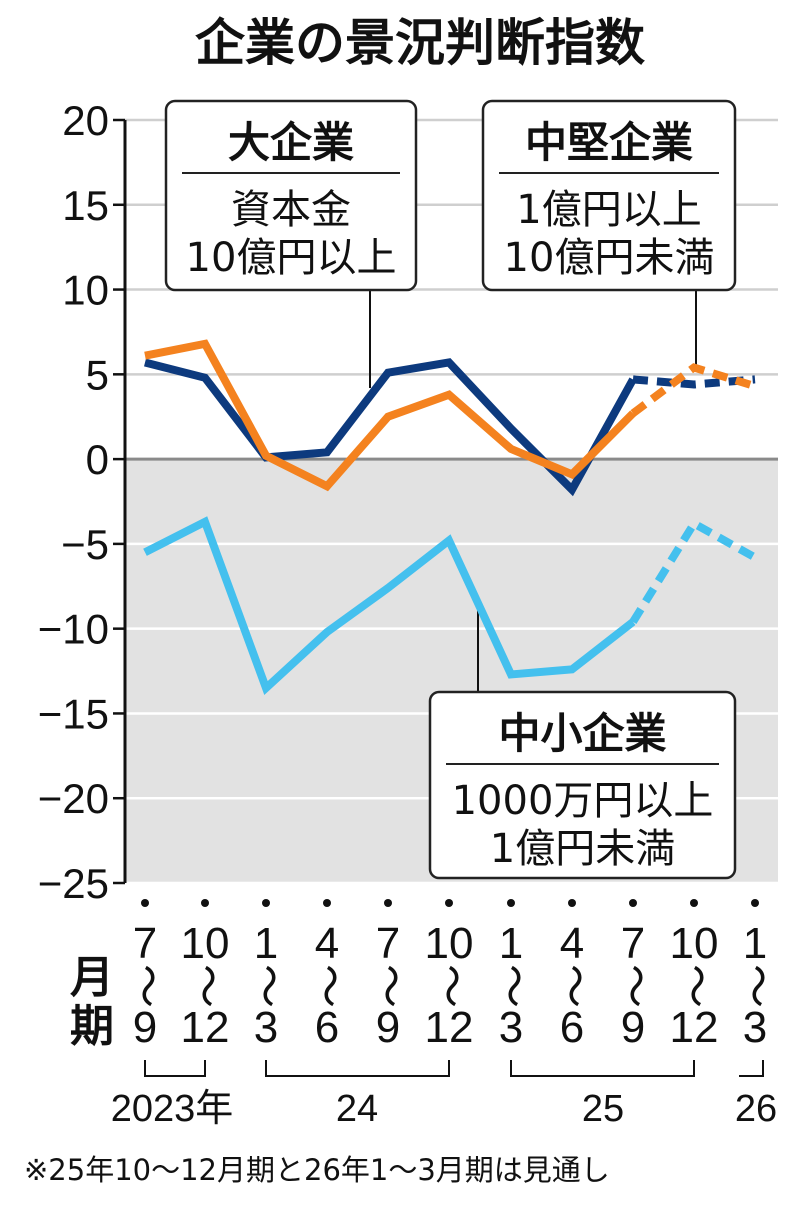  I want to click on footnote: ※25年10〜12月期と26年1〜3月期は見通し, so click(317, 1170).